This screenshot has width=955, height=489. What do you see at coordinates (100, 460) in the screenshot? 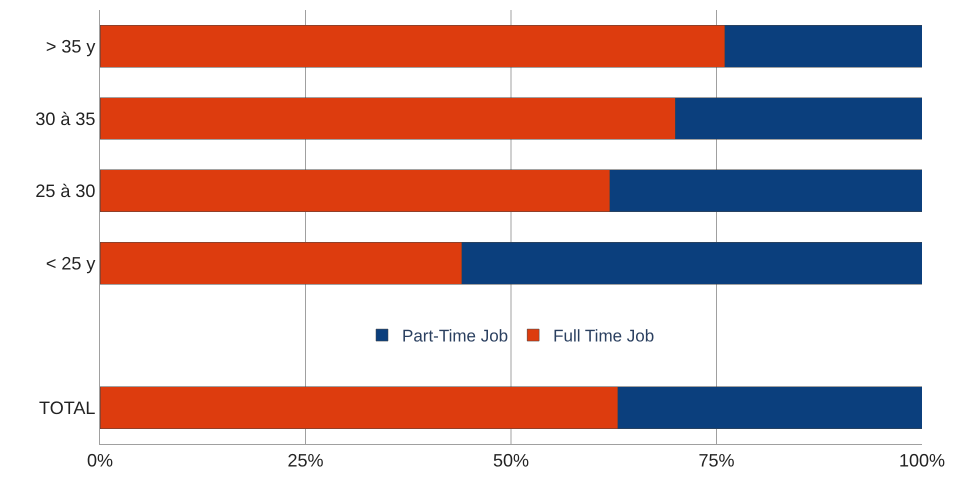
I see `x-tick-label: 0%` at bounding box center [100, 460].